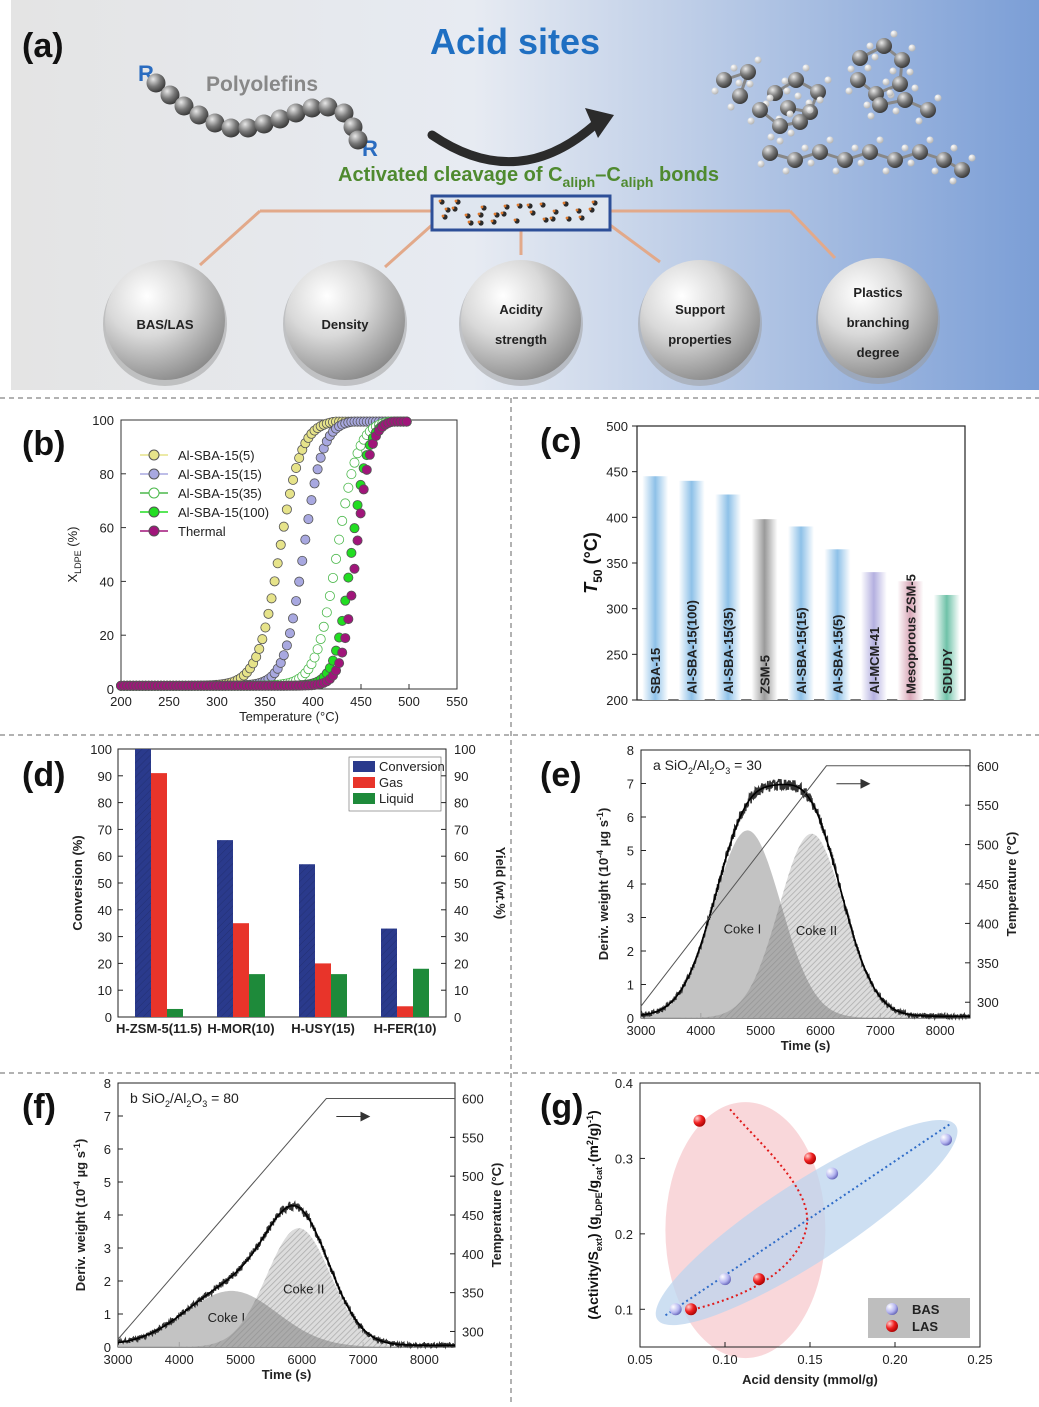 The height and width of the screenshot is (1407, 1039). I want to click on panel-letter: (e), so click(561, 775).